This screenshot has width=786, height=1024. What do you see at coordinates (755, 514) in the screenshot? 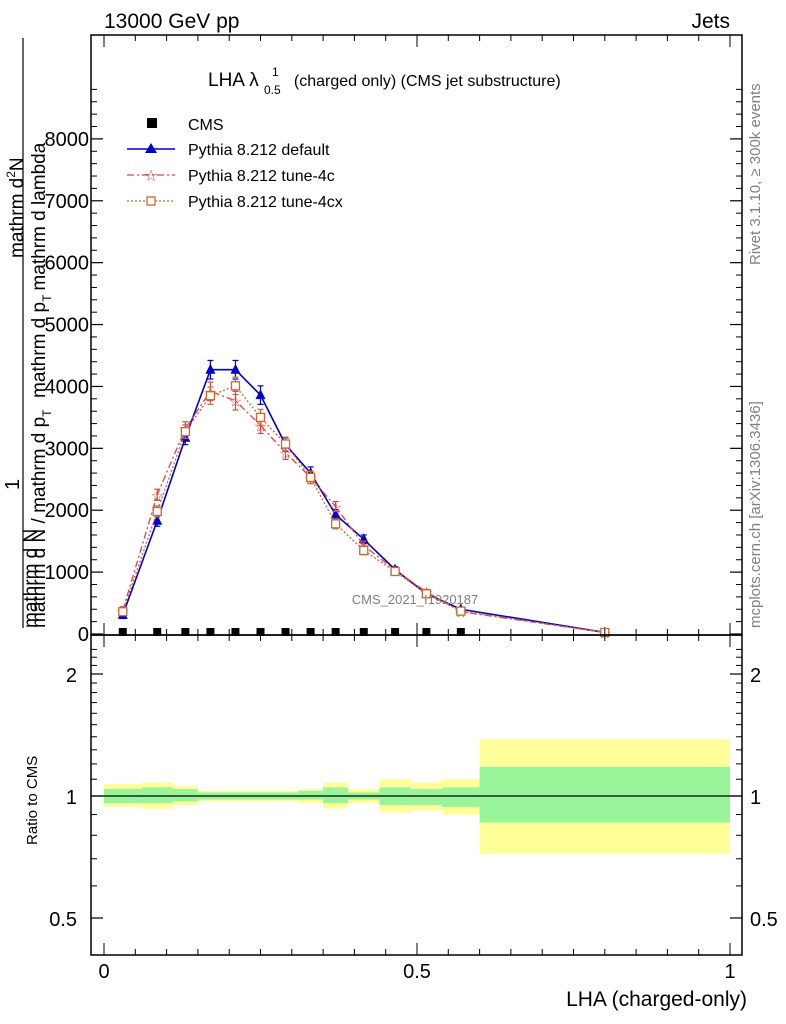
I see `mcplots-label: mcplots.cern.ch [arXiv:1306.3436]` at bounding box center [755, 514].